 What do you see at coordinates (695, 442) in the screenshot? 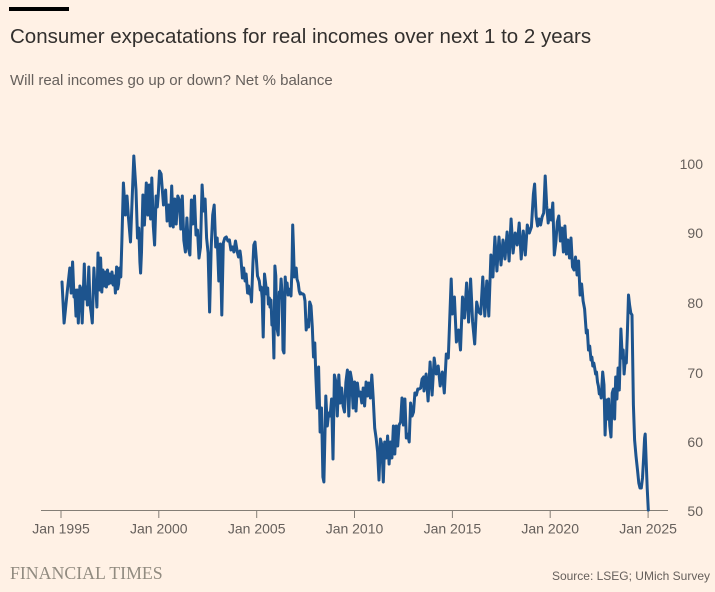
I see `svg-text: 60` at bounding box center [695, 442].